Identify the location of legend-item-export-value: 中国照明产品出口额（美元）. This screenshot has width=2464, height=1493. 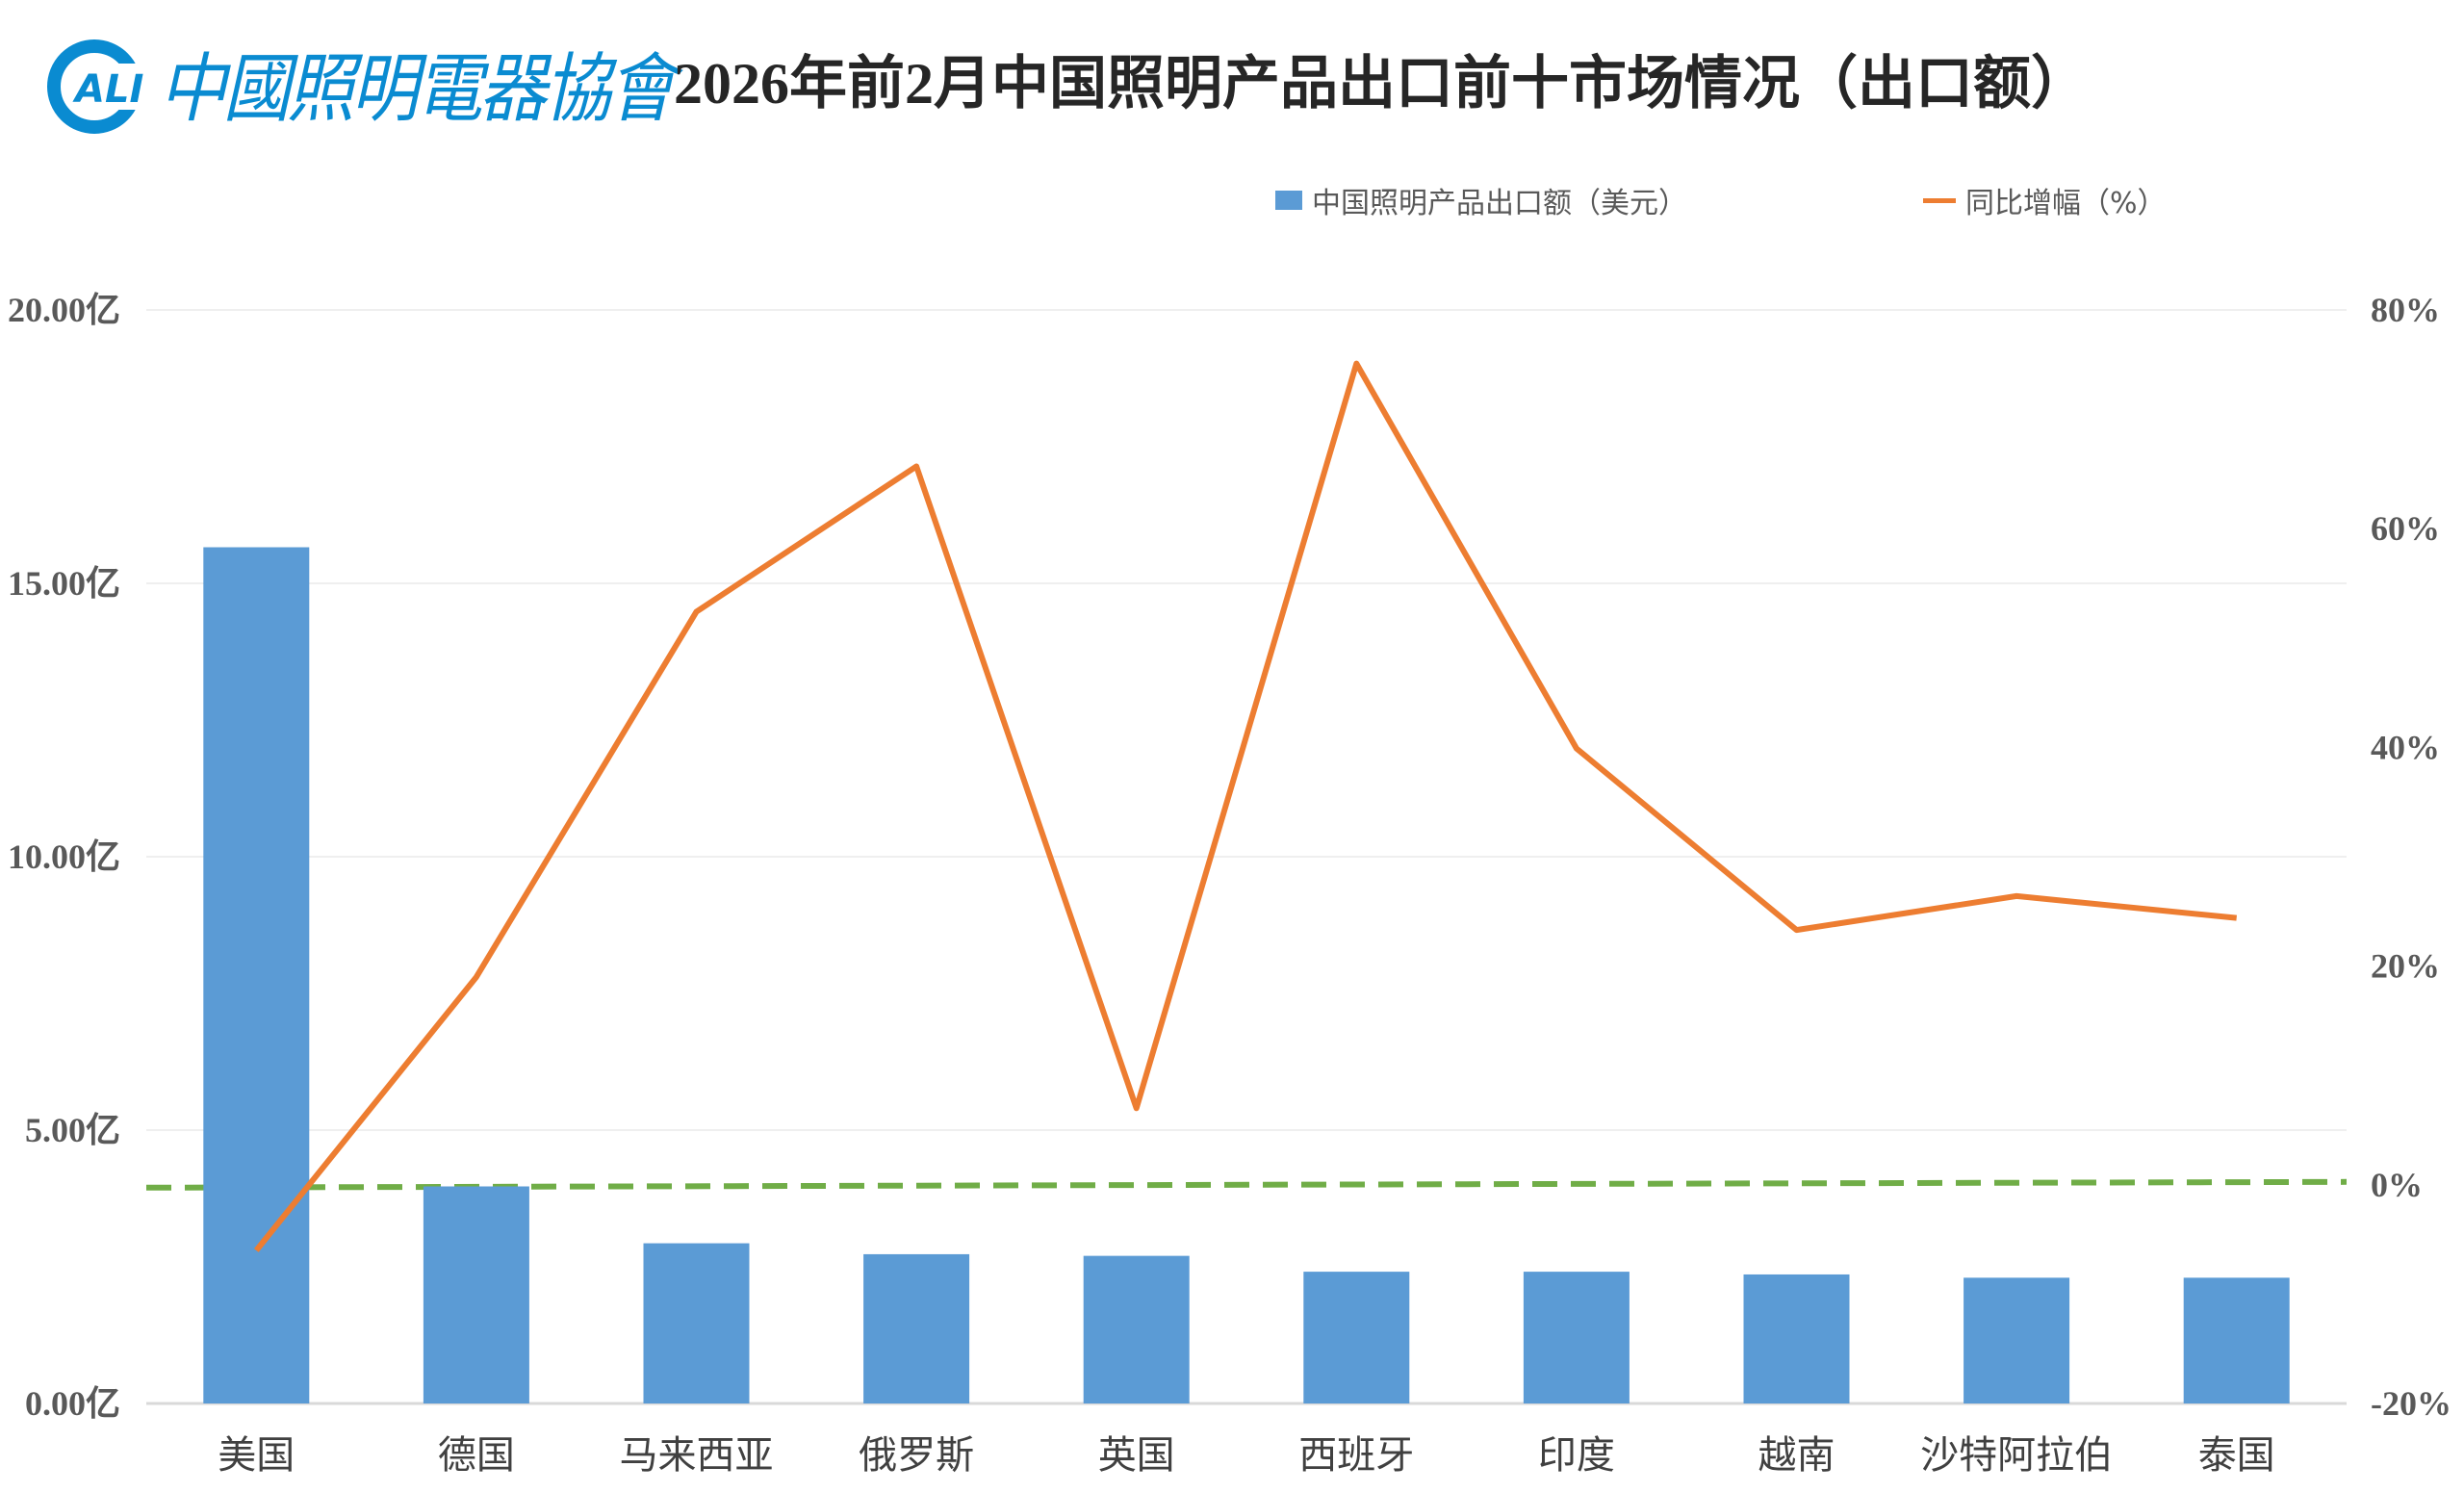
(1481, 200).